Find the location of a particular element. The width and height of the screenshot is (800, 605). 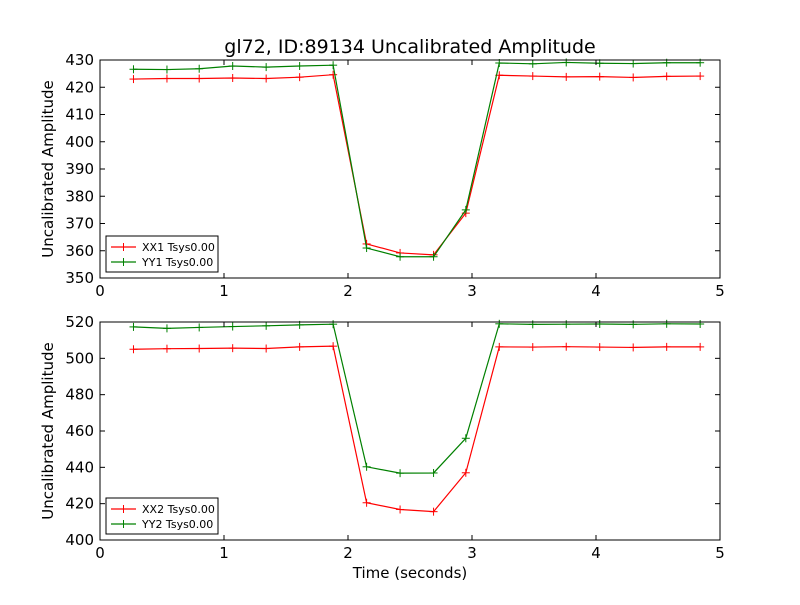

legend-label: YY1 Tsys0.00 is located at coordinates (177, 262).